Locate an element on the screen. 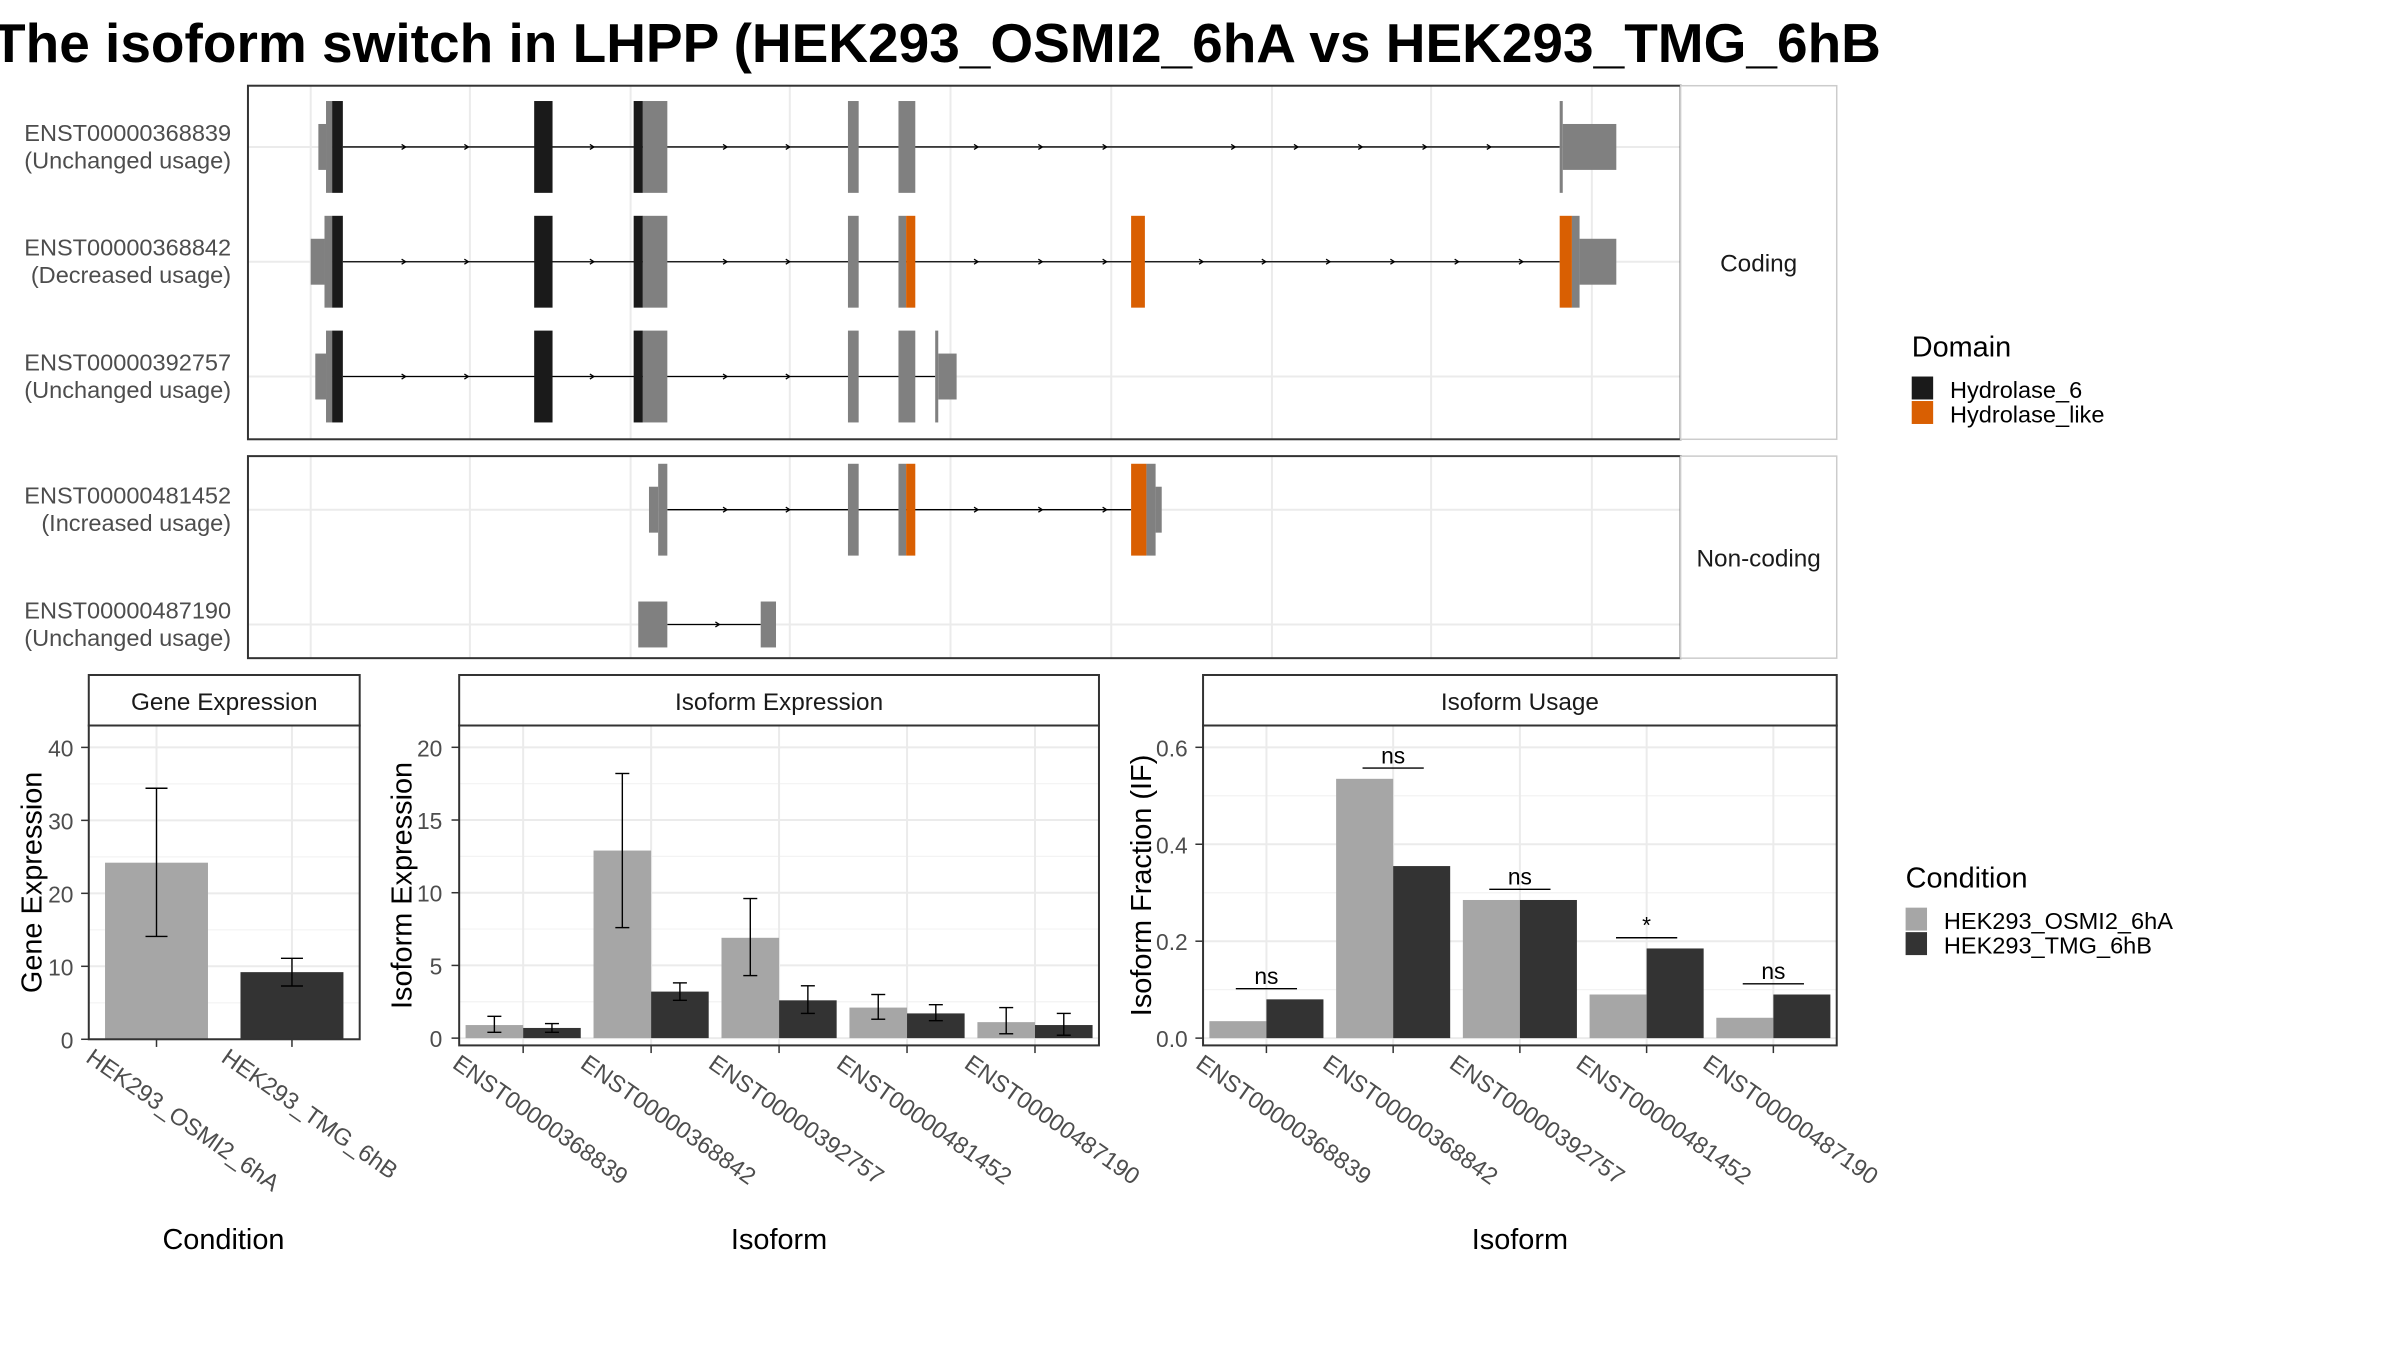  isoform-id-label: ENST00000368839 is located at coordinates (127, 133).